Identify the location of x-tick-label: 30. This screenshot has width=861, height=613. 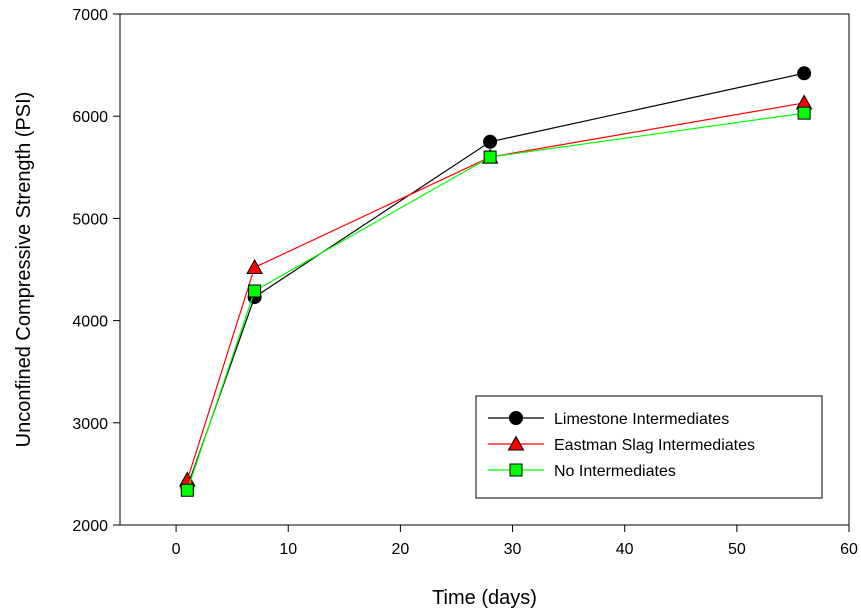
(513, 549).